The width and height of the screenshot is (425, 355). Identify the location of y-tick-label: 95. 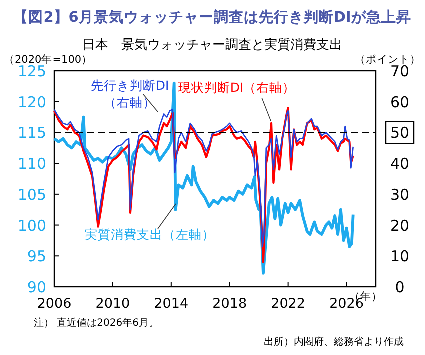
(36, 257).